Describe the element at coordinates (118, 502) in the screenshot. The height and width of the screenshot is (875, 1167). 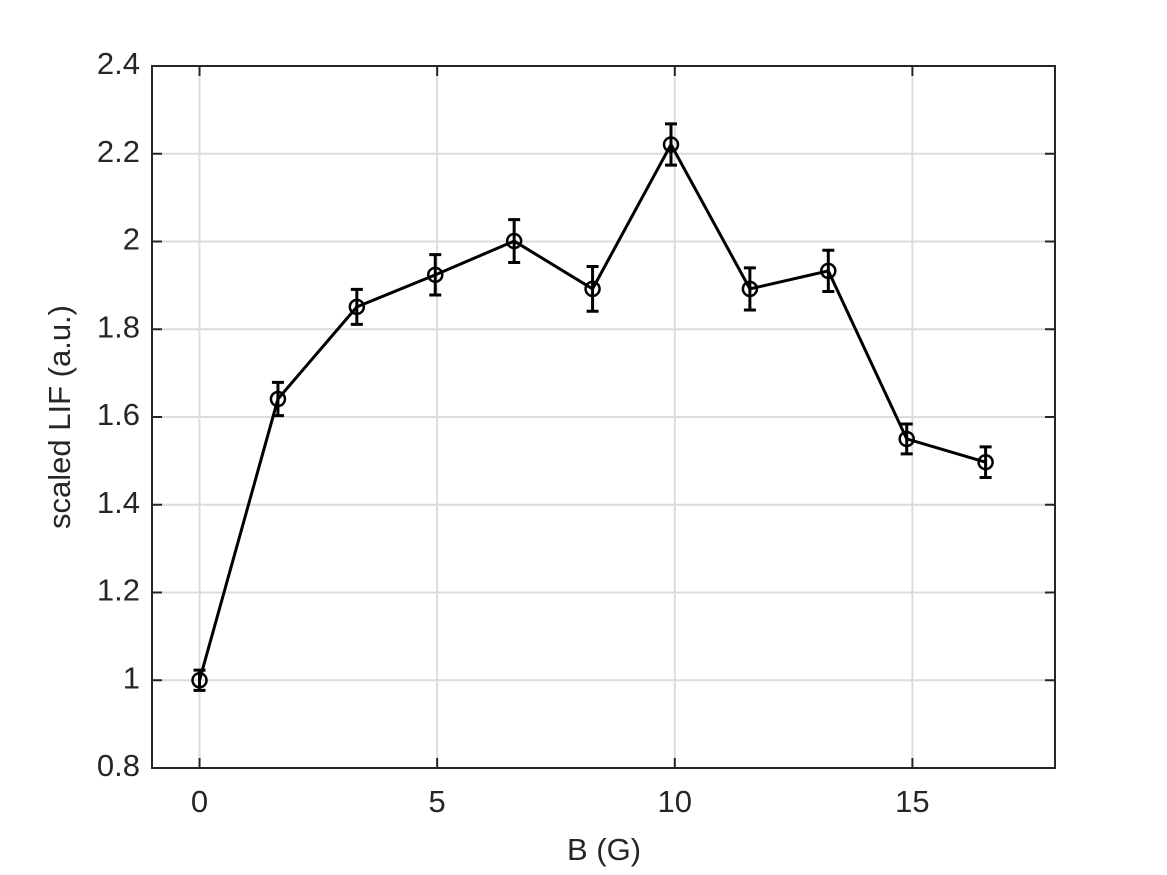
I see `y-tick-label: 1.4` at that location.